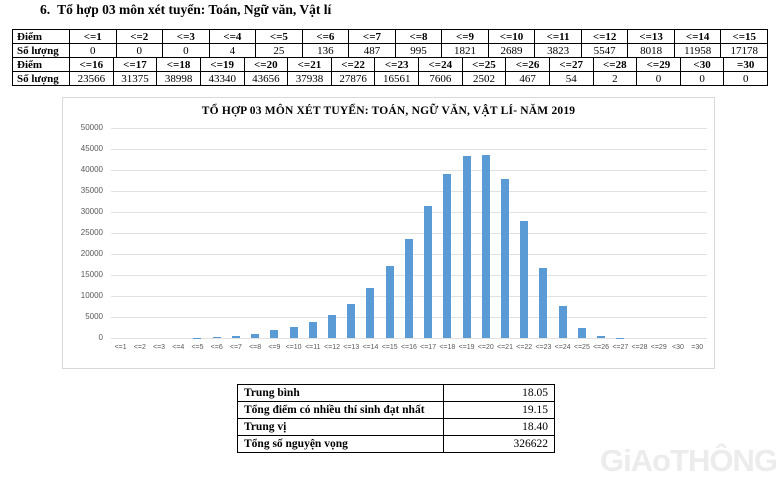 The image size is (780, 491). What do you see at coordinates (389, 347) in the screenshot?
I see `x-axis-tick-label: <=15` at bounding box center [389, 347].